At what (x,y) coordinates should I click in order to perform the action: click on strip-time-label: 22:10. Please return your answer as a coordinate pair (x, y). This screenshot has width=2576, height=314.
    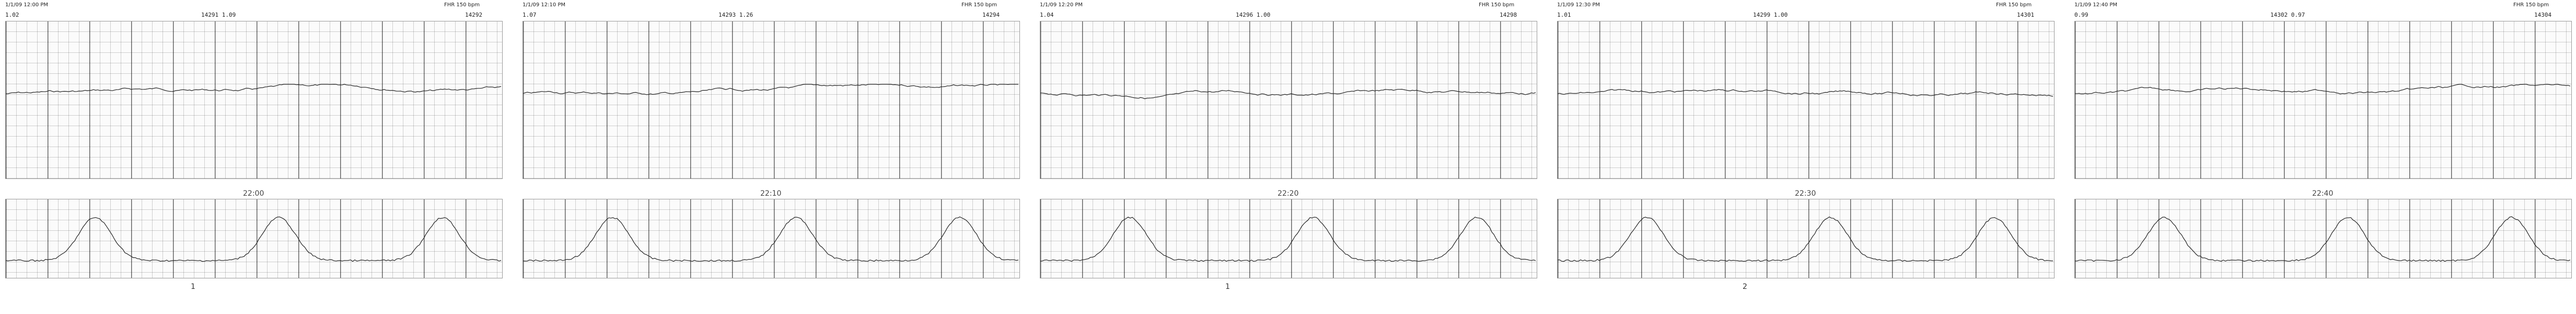
    Looking at the image, I should click on (771, 193).